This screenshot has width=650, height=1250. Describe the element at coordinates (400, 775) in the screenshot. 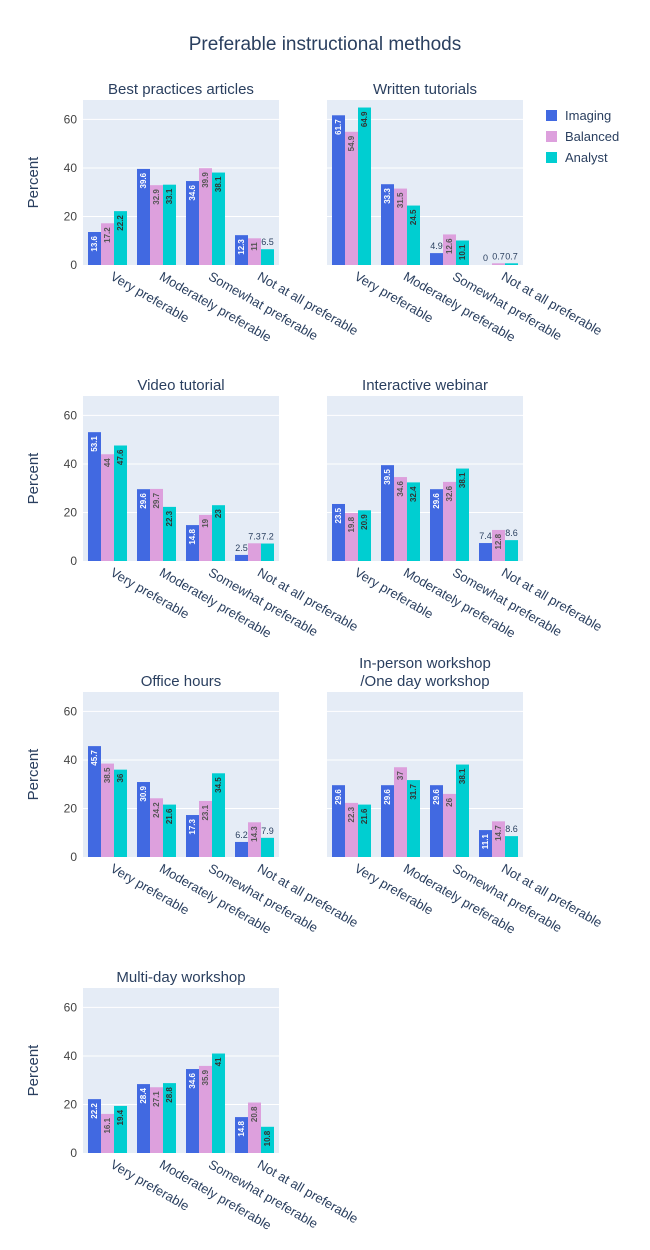

I see `data-label: 37` at that location.